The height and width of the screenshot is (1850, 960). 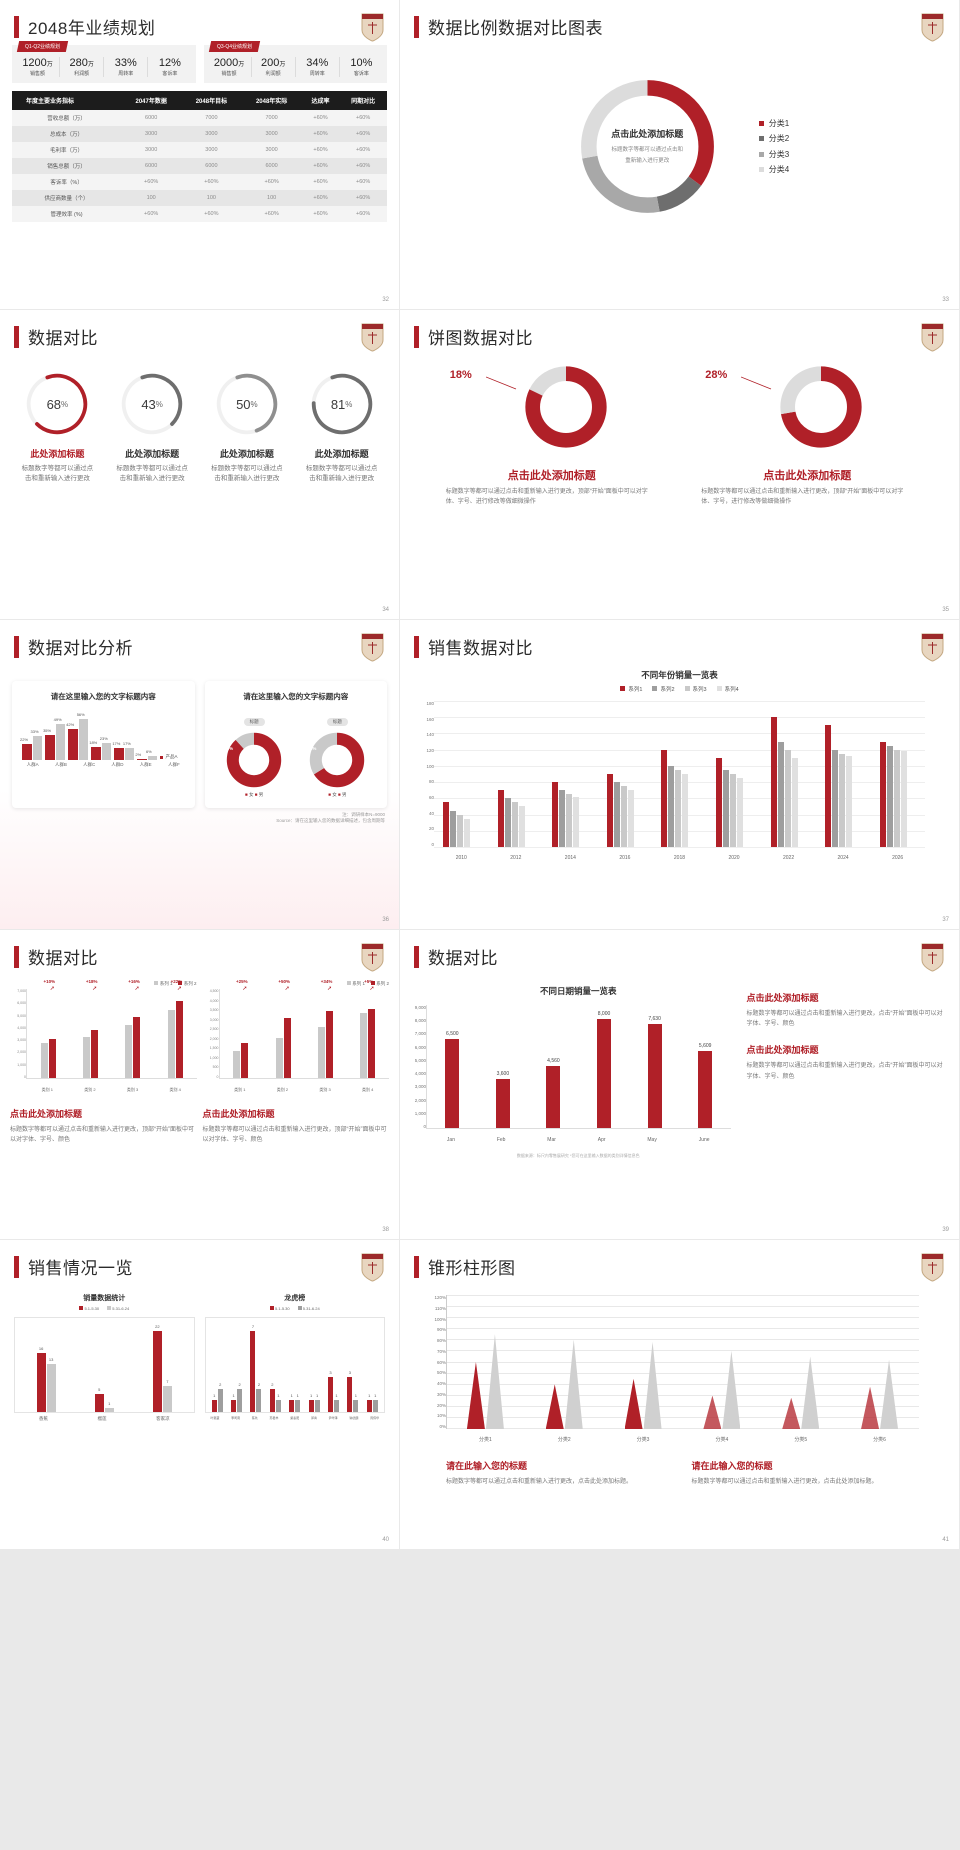 What do you see at coordinates (312, 63) in the screenshot?
I see `kpi-value: 34` at bounding box center [312, 63].